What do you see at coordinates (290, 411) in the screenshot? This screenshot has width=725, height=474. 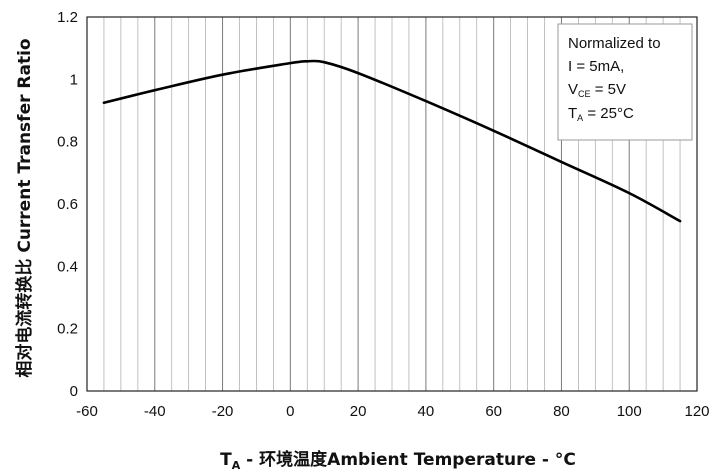 I see `x-tick-label: 0` at bounding box center [290, 411].